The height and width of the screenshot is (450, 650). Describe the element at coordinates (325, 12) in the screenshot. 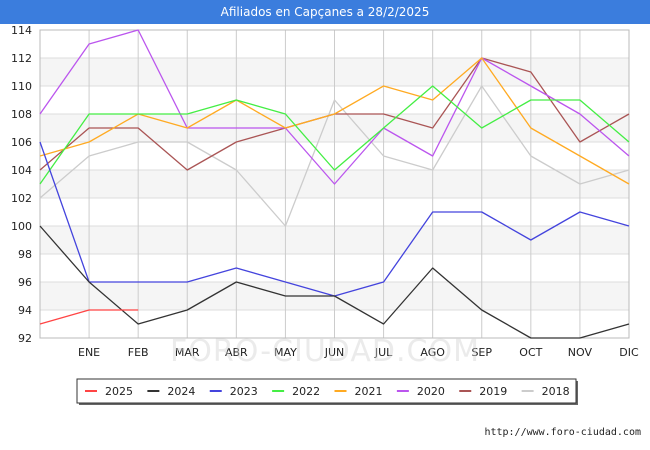

I see `chart-title: Afiliados en Capçanes a 28/2/2025` at that location.